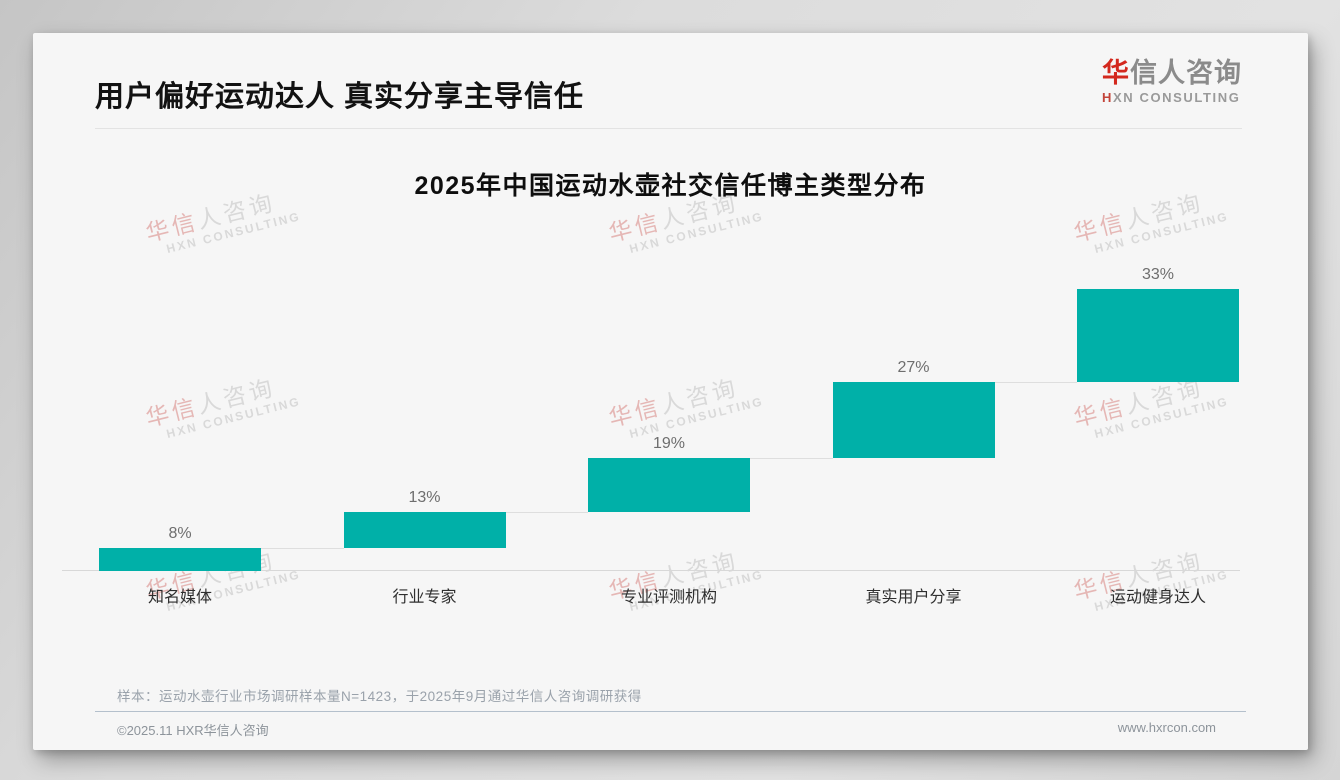  Describe the element at coordinates (424, 497) in the screenshot. I see `bar-value-label: 13%` at that location.